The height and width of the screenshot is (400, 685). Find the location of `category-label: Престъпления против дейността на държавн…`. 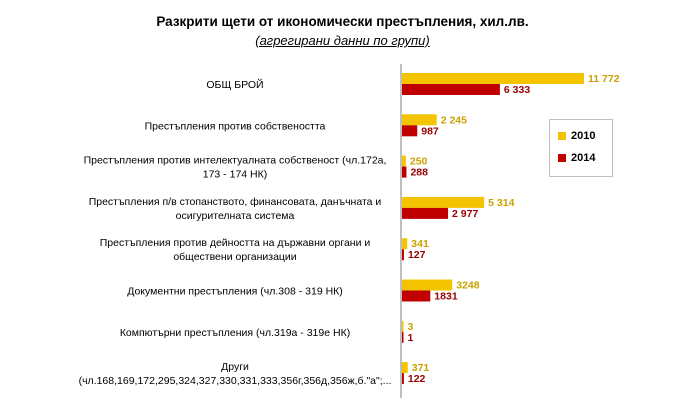

category-label: Престъпления против дейността на държавн… is located at coordinates (235, 243).